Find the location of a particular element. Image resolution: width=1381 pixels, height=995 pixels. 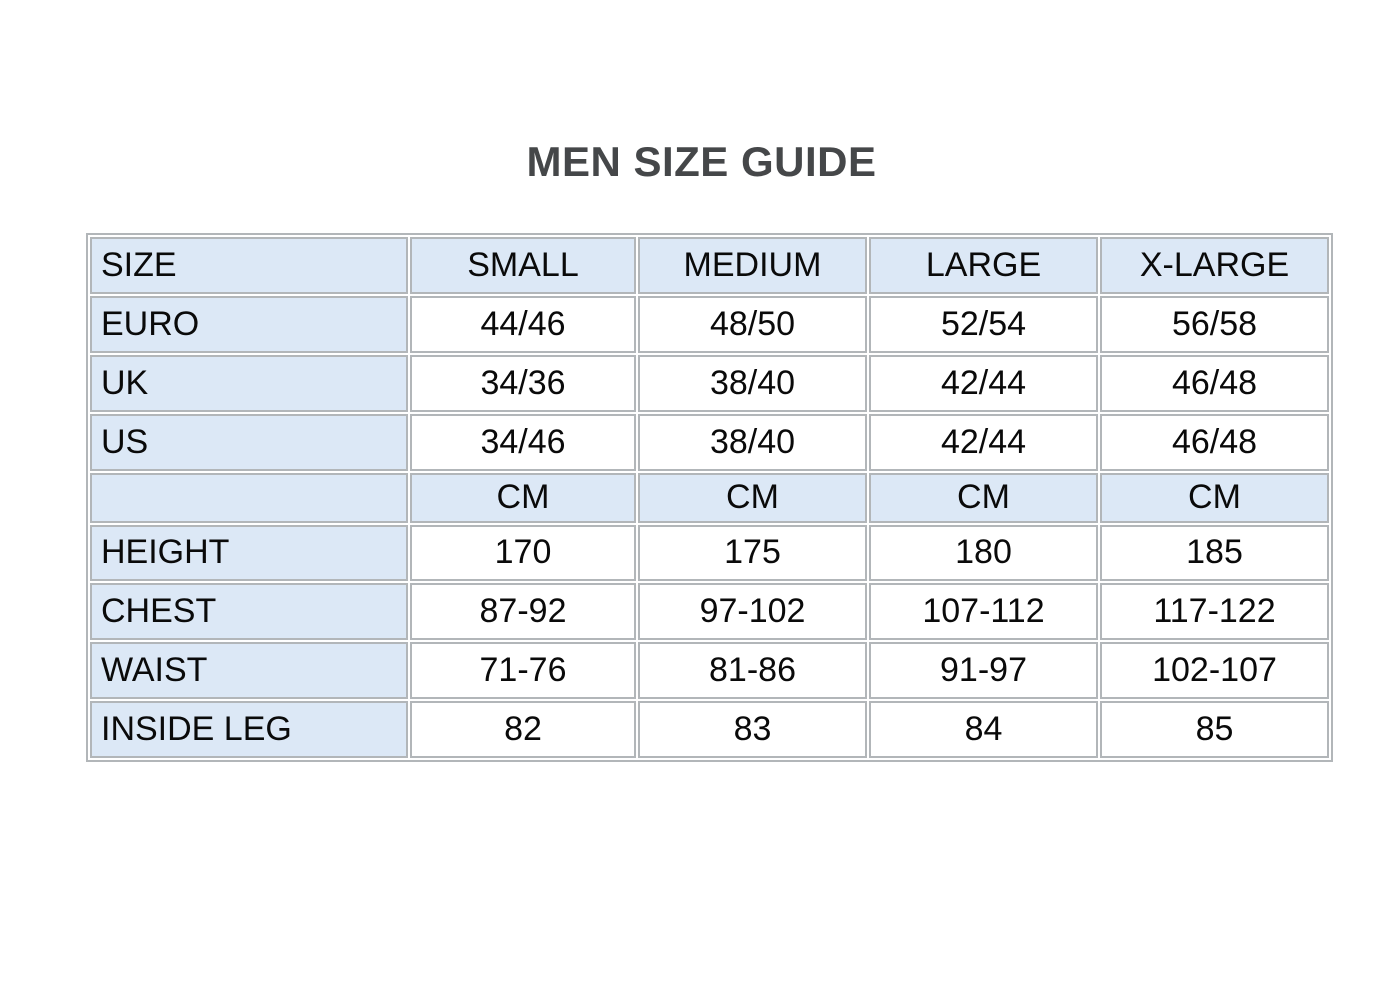

cell-chest-large: 107-112 is located at coordinates (983, 612).